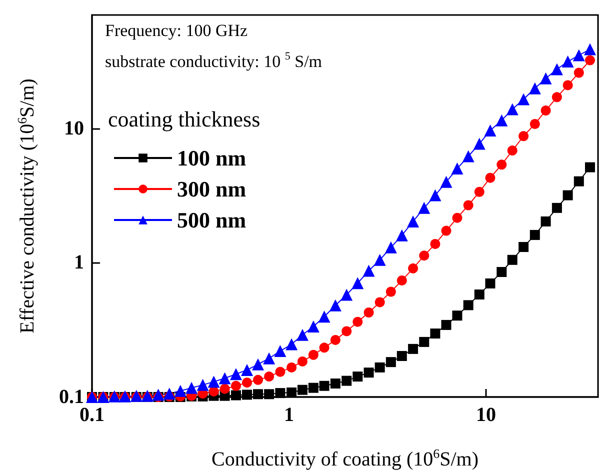  Describe the element at coordinates (74, 128) in the screenshot. I see `y-tick-label: 10` at that location.